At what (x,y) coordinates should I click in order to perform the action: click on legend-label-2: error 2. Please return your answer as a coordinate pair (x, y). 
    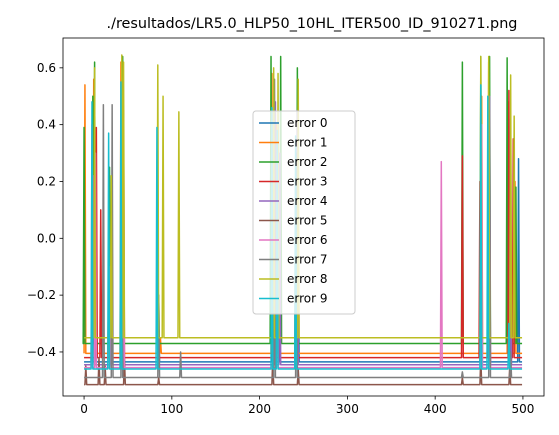
    Looking at the image, I should click on (307, 162).